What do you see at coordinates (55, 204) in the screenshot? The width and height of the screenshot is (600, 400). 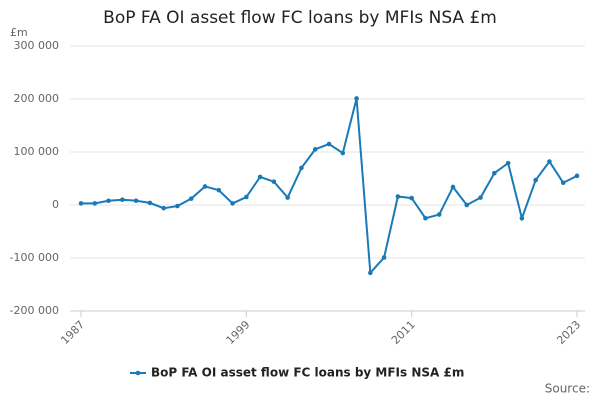 I see `y-tick-label: 0` at bounding box center [55, 204].